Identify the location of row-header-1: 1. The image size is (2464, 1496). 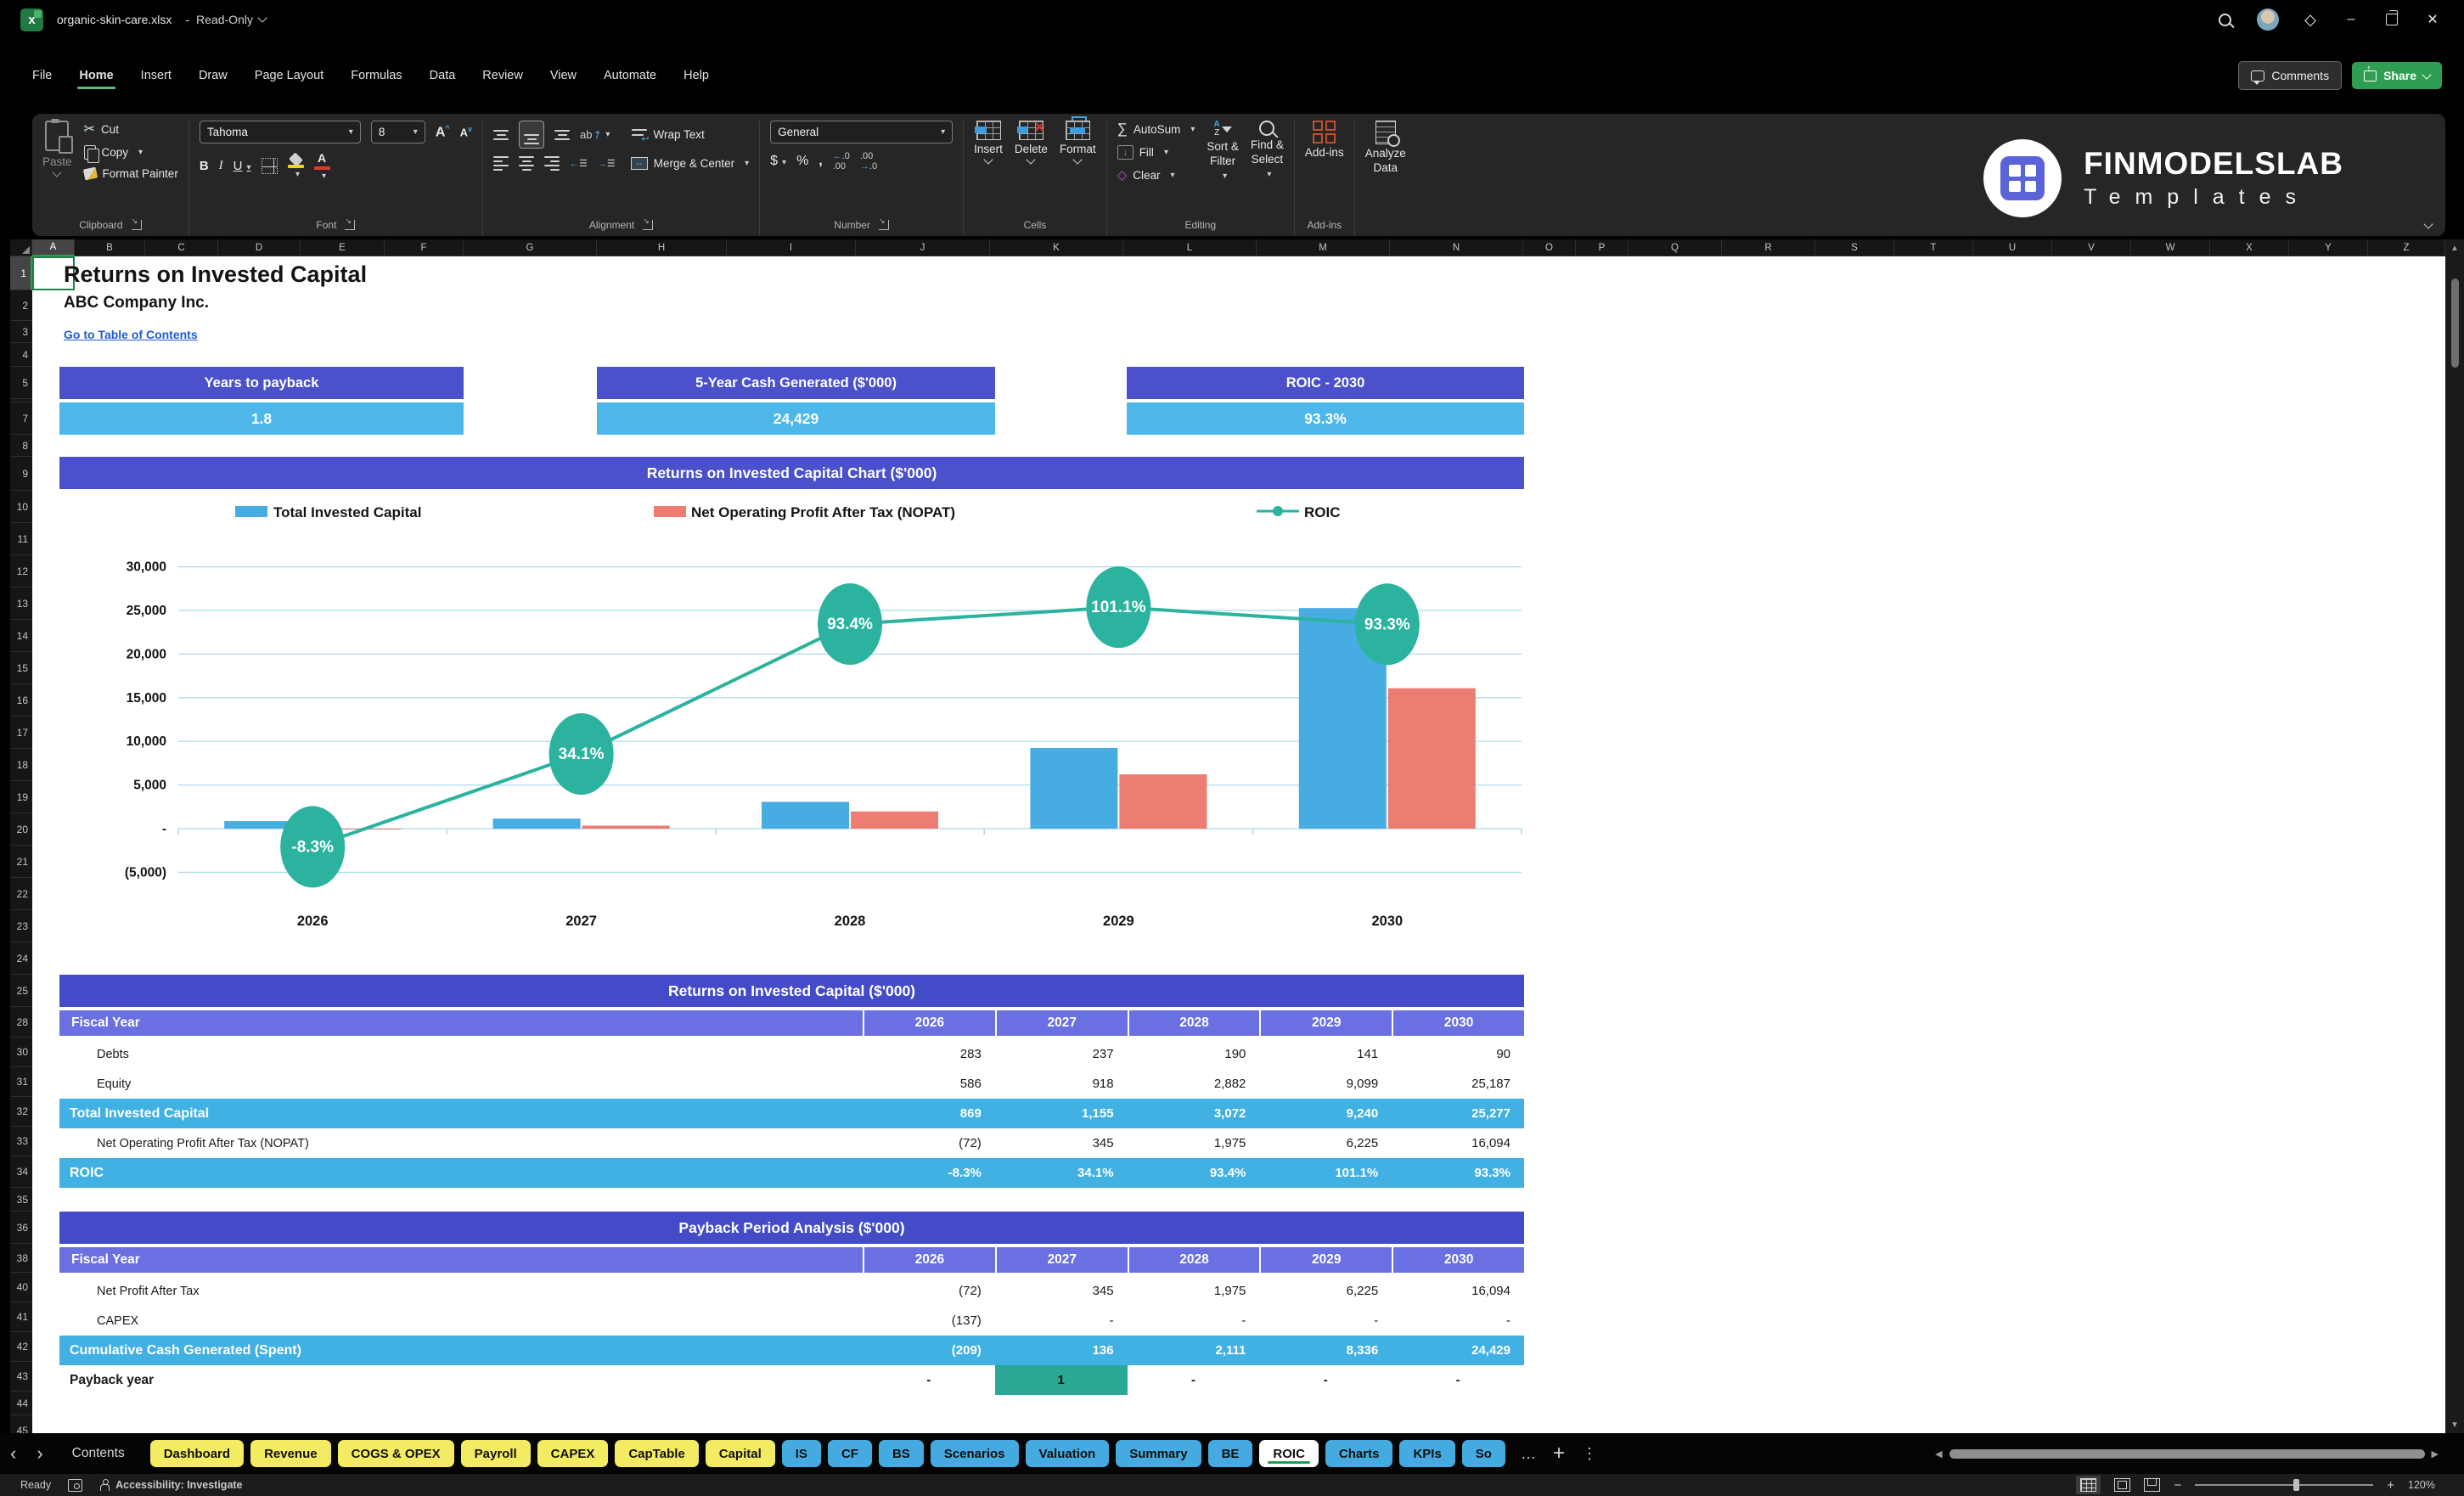
(21, 273).